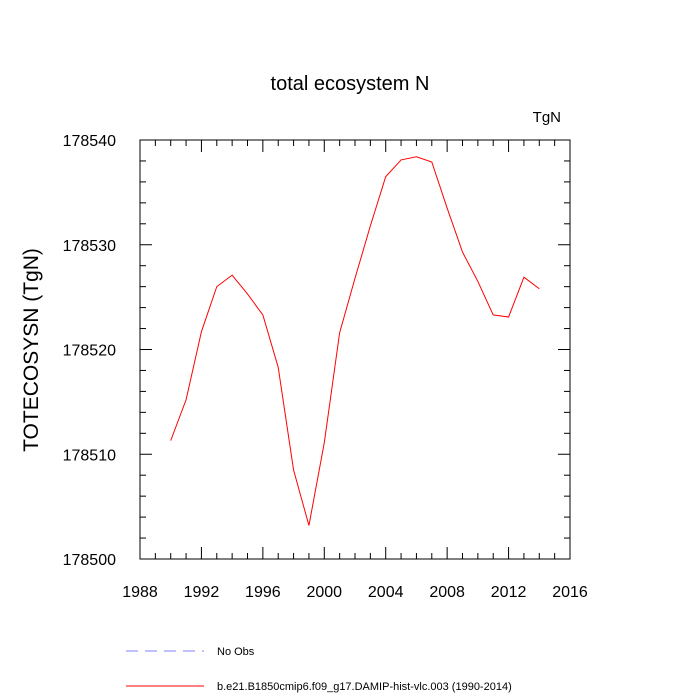 The image size is (700, 700). Describe the element at coordinates (140, 592) in the screenshot. I see `x-tick-label: 1988` at that location.